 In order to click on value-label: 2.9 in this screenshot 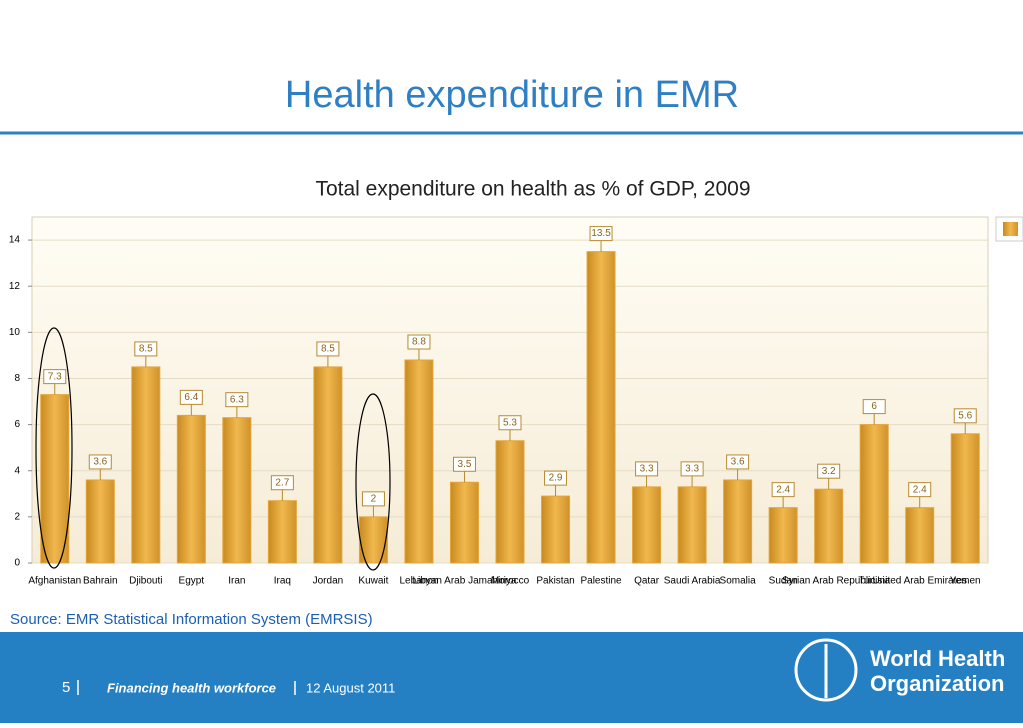, I will do `click(556, 478)`.